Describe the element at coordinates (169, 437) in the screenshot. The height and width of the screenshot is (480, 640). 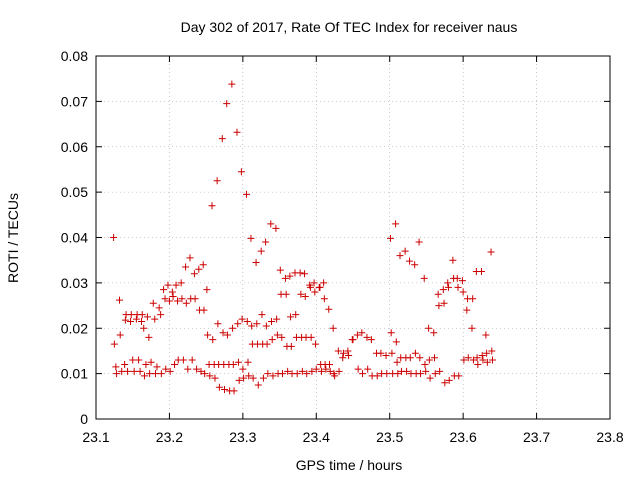
I see `x-tick-label: 23.2` at that location.